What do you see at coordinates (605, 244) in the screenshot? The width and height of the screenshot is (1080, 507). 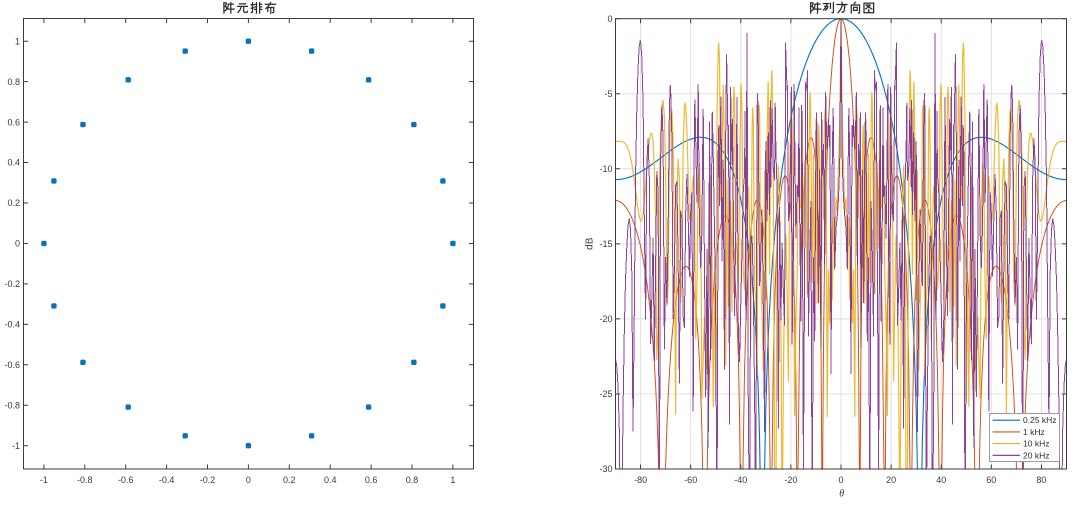 I see `svg-text: -15` at bounding box center [605, 244].